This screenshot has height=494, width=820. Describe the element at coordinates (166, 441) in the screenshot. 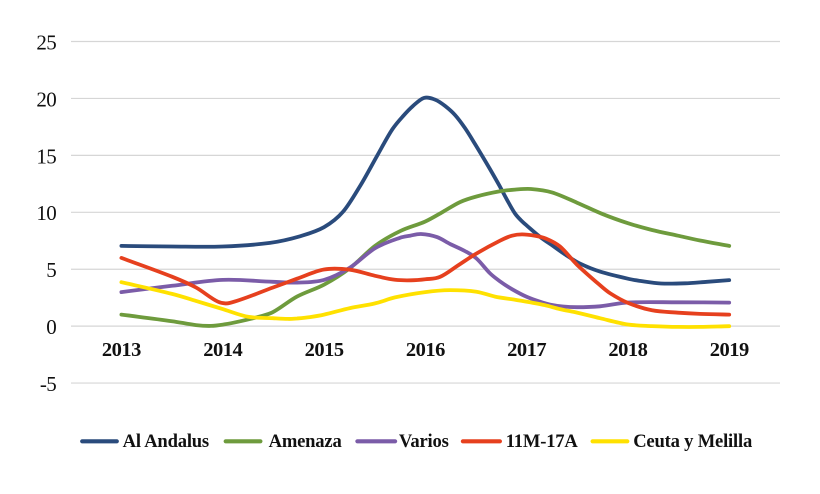

I see `svg-text: Al Andalus` at that location.